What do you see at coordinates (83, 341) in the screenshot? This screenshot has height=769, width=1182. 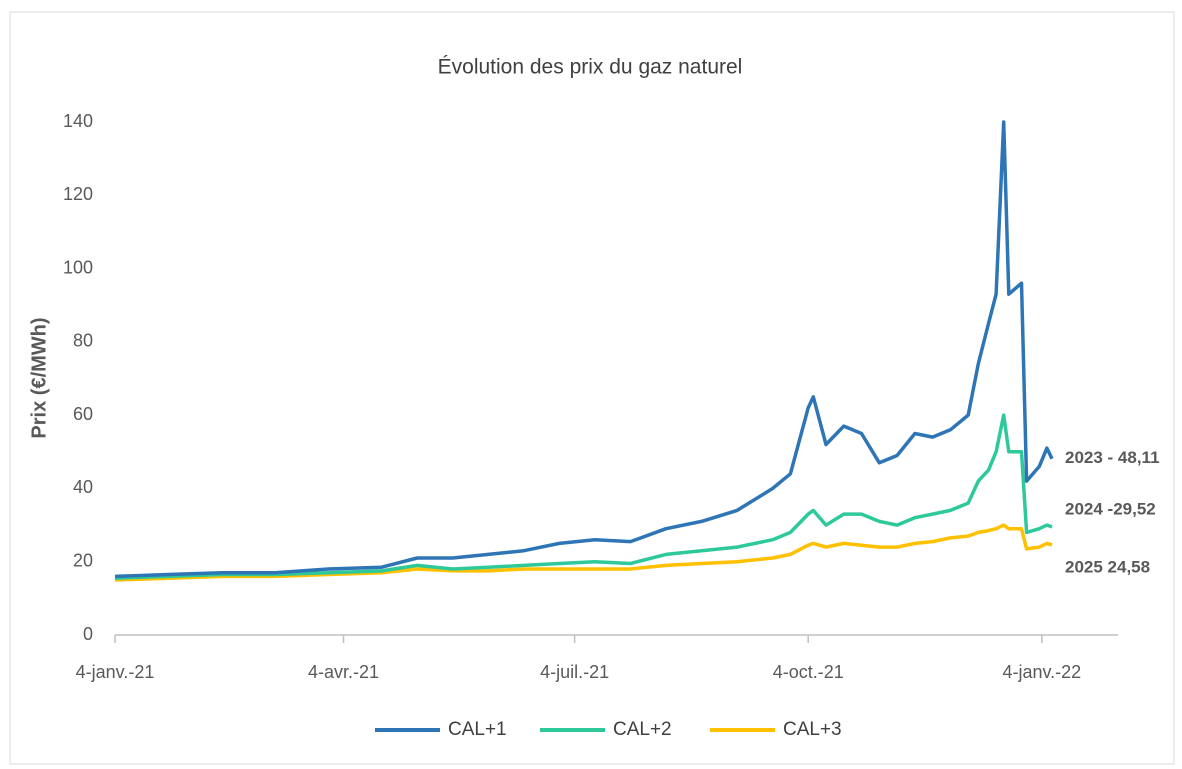 I see `y-tick-label: 80` at bounding box center [83, 341].